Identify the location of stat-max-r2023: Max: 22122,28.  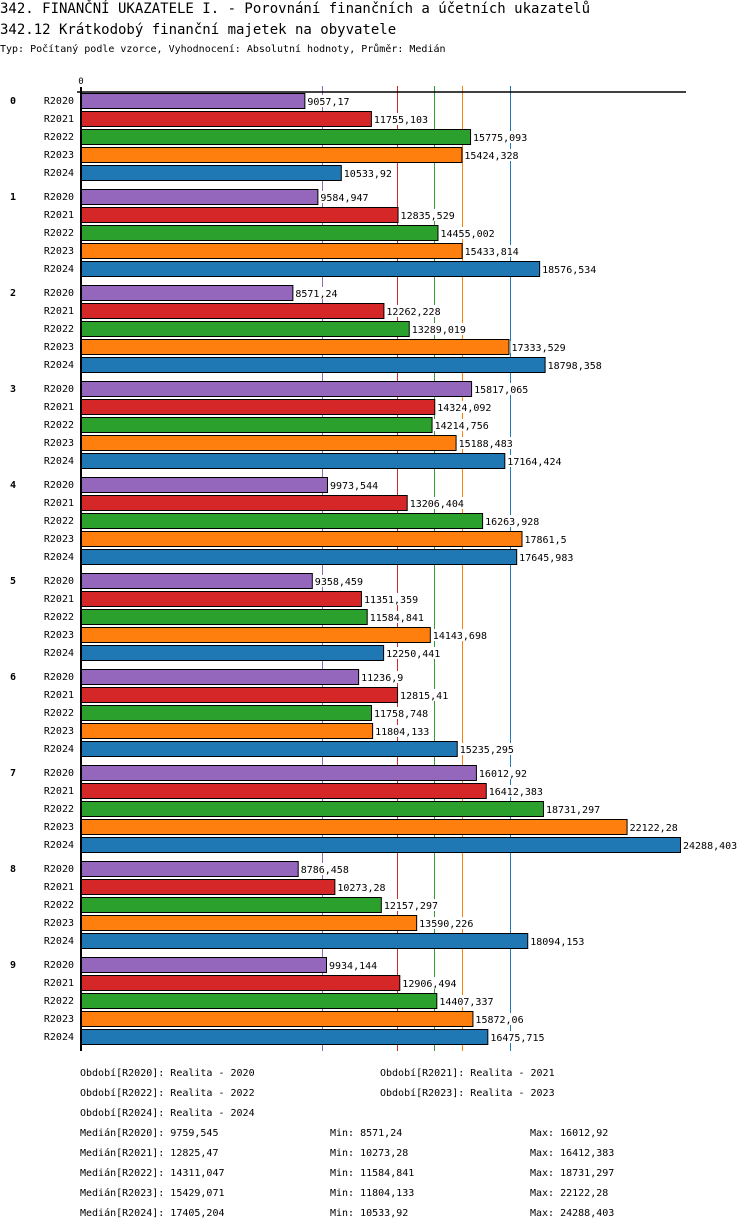
(569, 1193).